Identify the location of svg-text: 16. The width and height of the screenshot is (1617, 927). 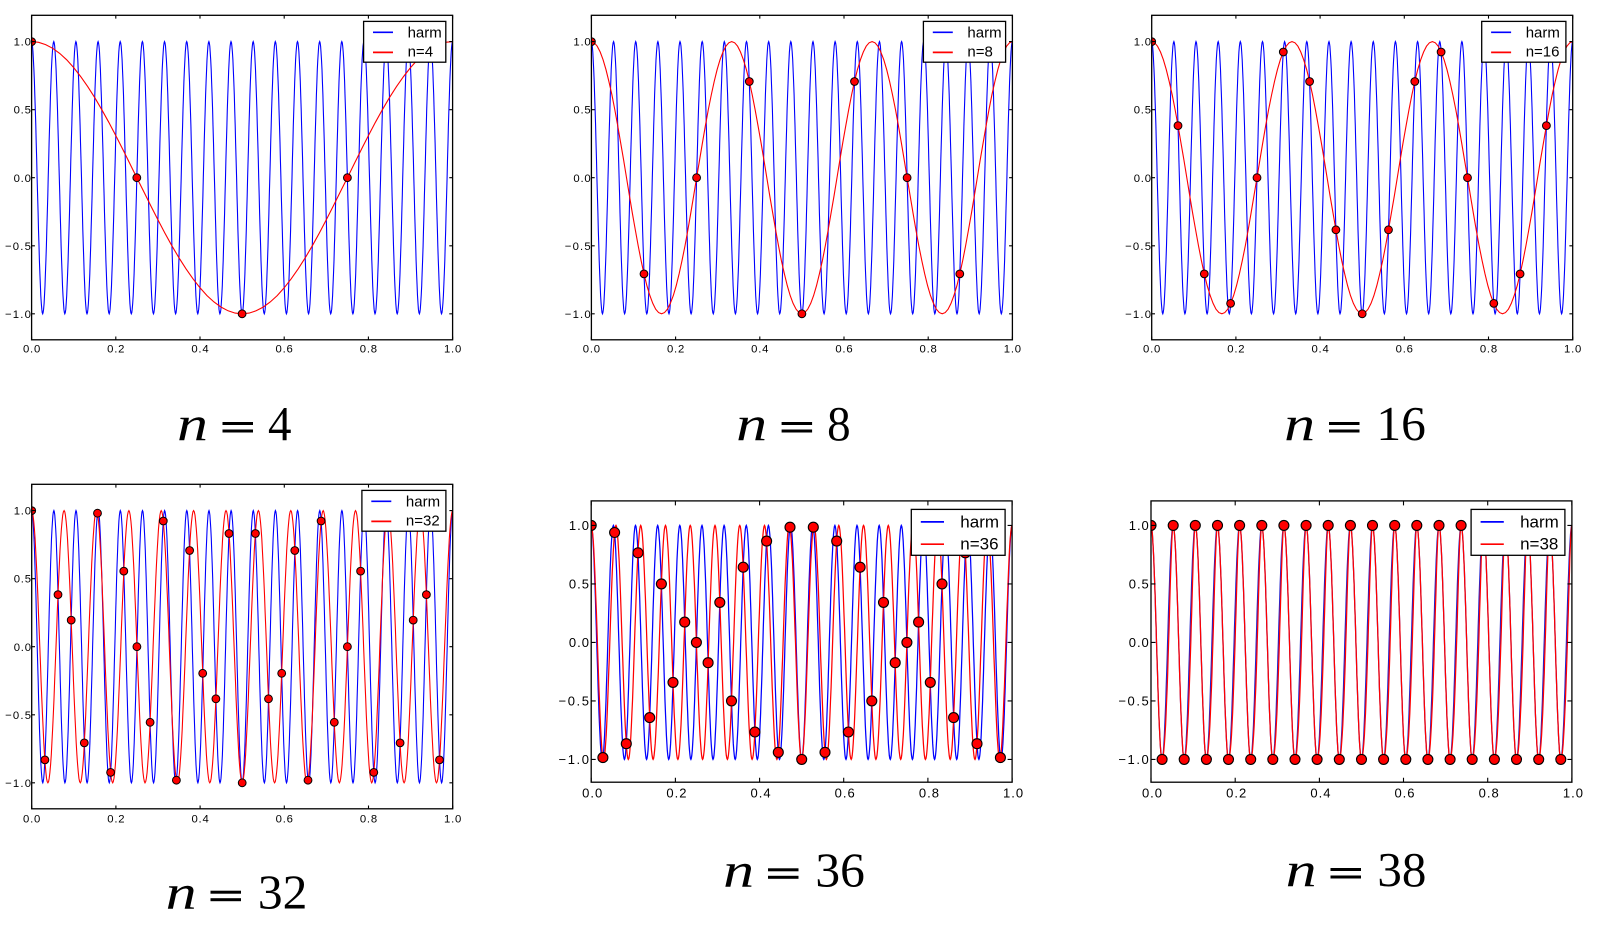
(1401, 423).